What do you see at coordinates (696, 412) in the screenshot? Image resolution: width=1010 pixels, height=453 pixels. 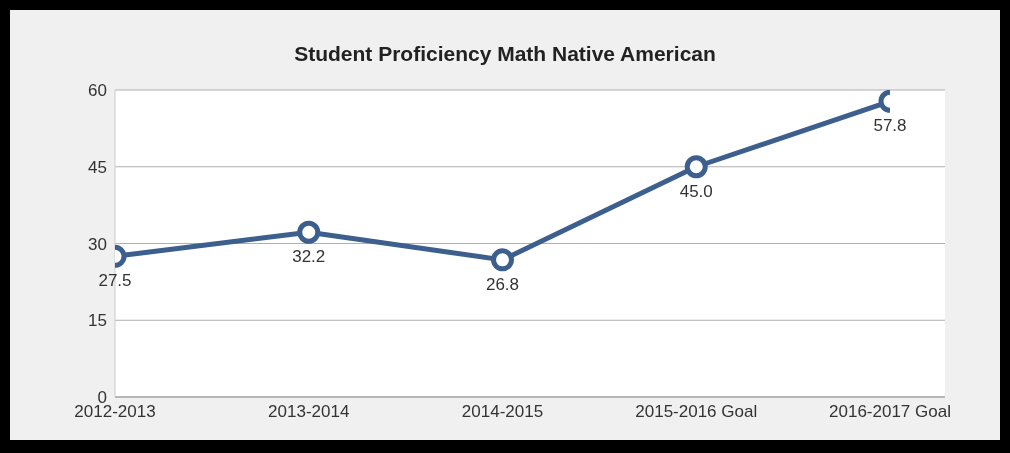 I see `x-tick-label: 2015-2016 Goal` at bounding box center [696, 412].